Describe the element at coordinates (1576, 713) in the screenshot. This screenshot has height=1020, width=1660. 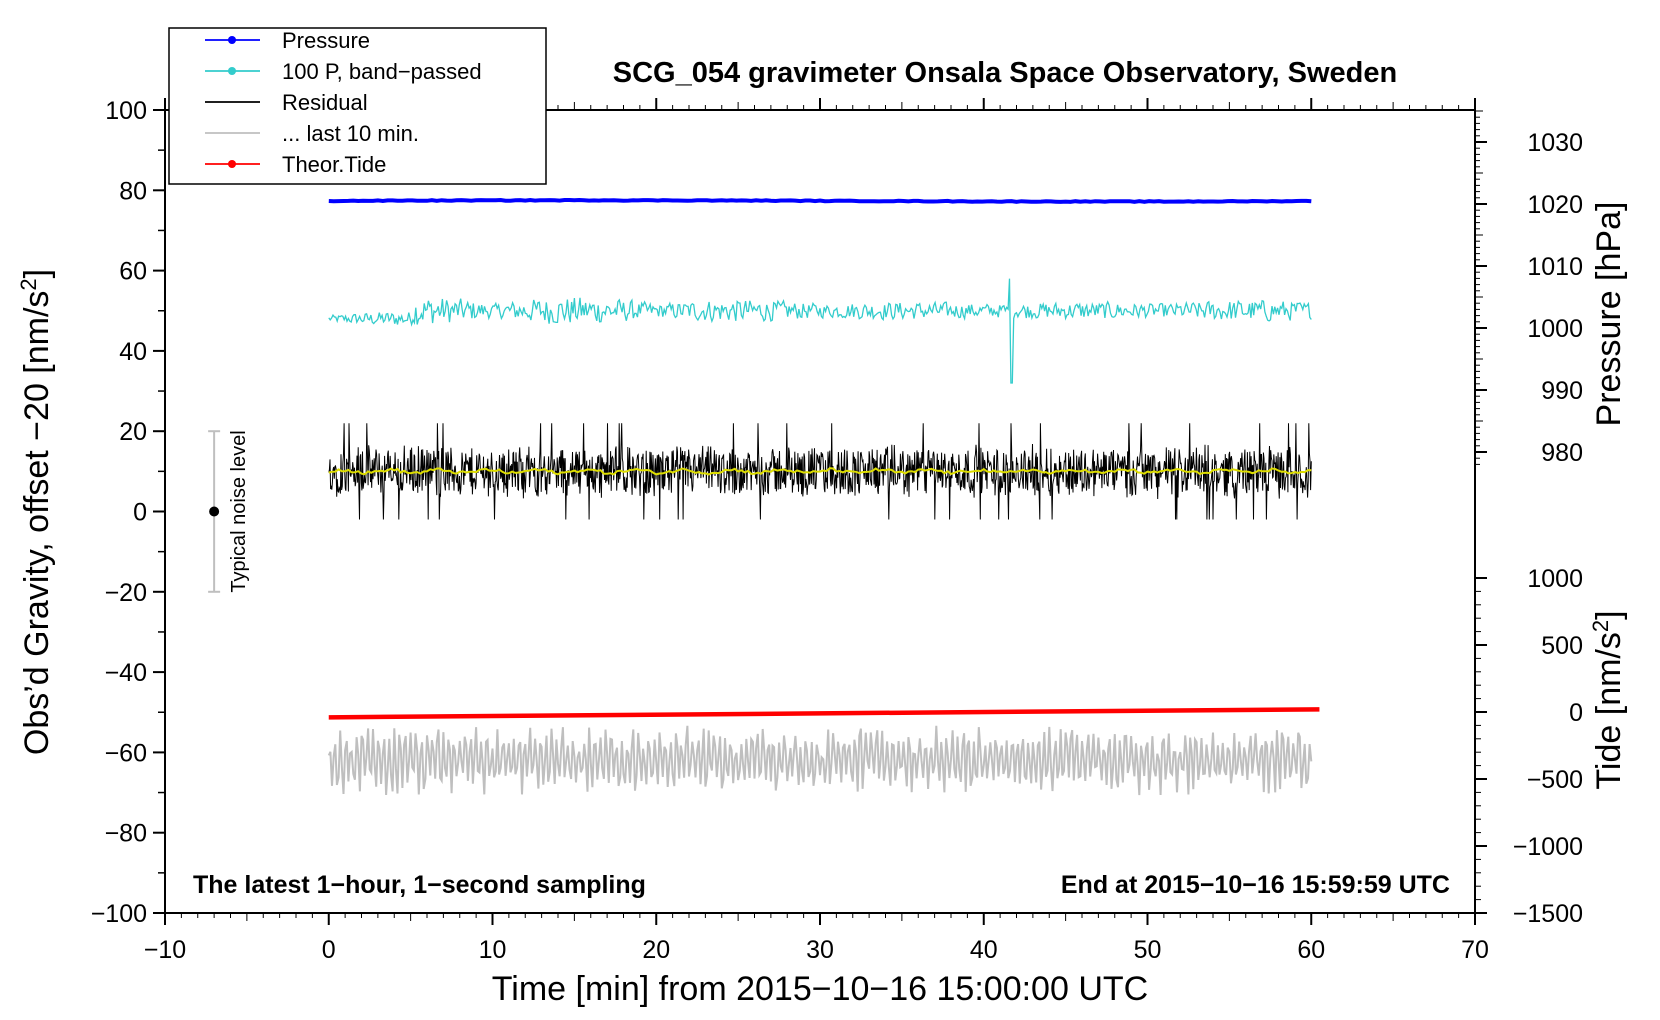
I see `tide-tick-label: 0` at that location.